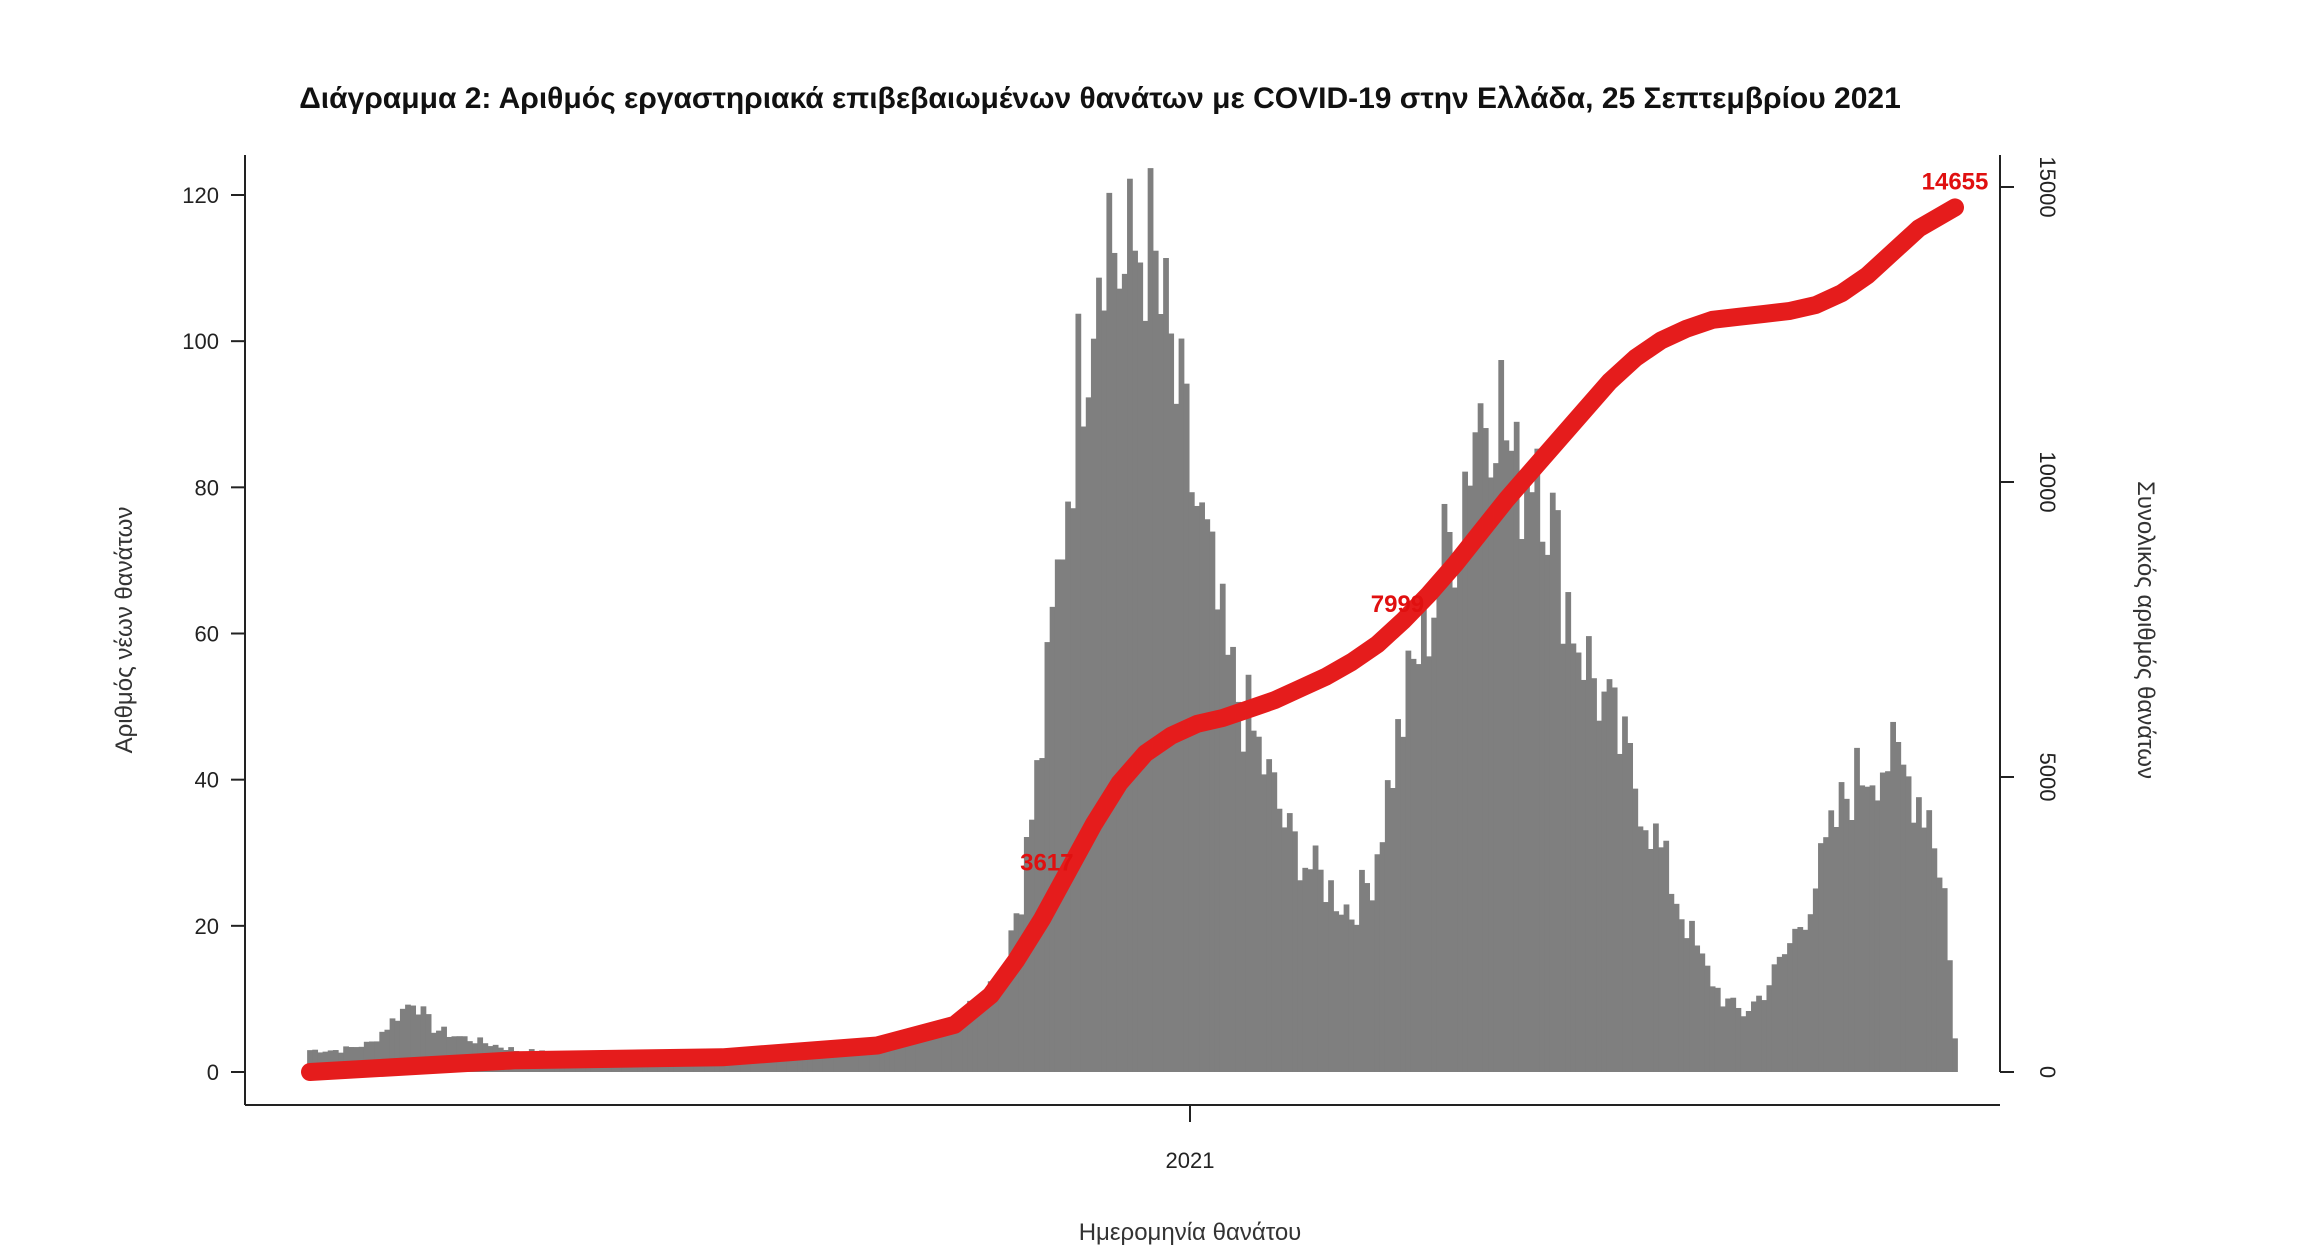  I want to click on right-tick-label: 5000, so click(2047, 777).